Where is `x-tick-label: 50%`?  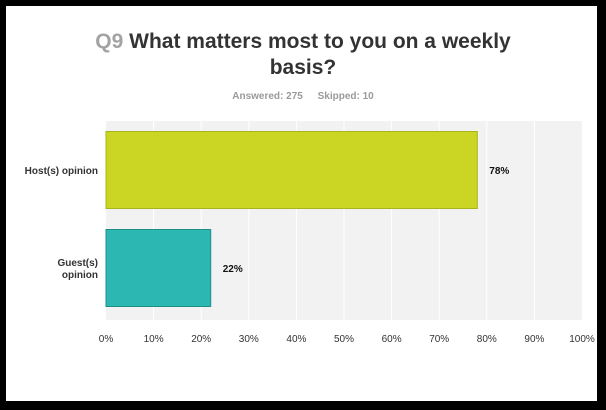 x-tick-label: 50% is located at coordinates (344, 339).